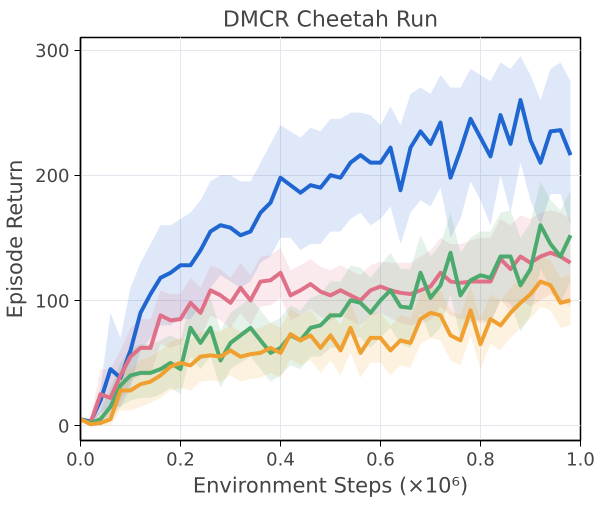 Image resolution: width=610 pixels, height=505 pixels. Describe the element at coordinates (280, 460) in the screenshot. I see `x-tick-label: 0.4` at that location.